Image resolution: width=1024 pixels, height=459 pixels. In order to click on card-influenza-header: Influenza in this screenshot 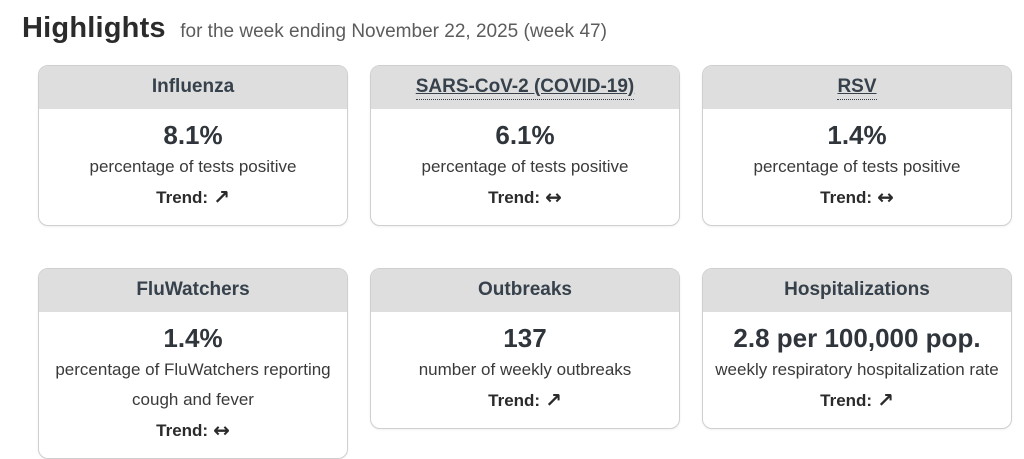, I will do `click(193, 87)`.